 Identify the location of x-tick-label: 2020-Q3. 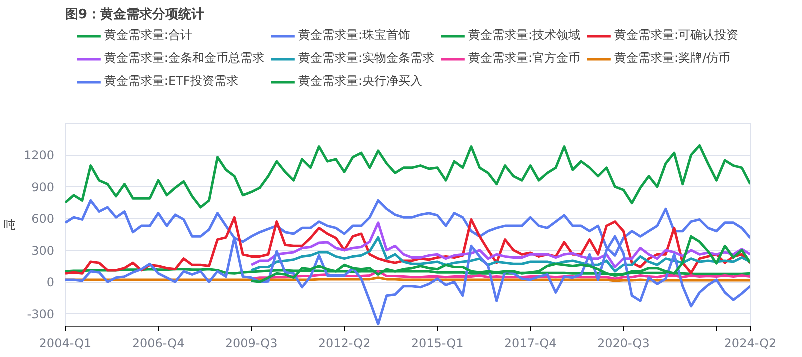
(623, 343).